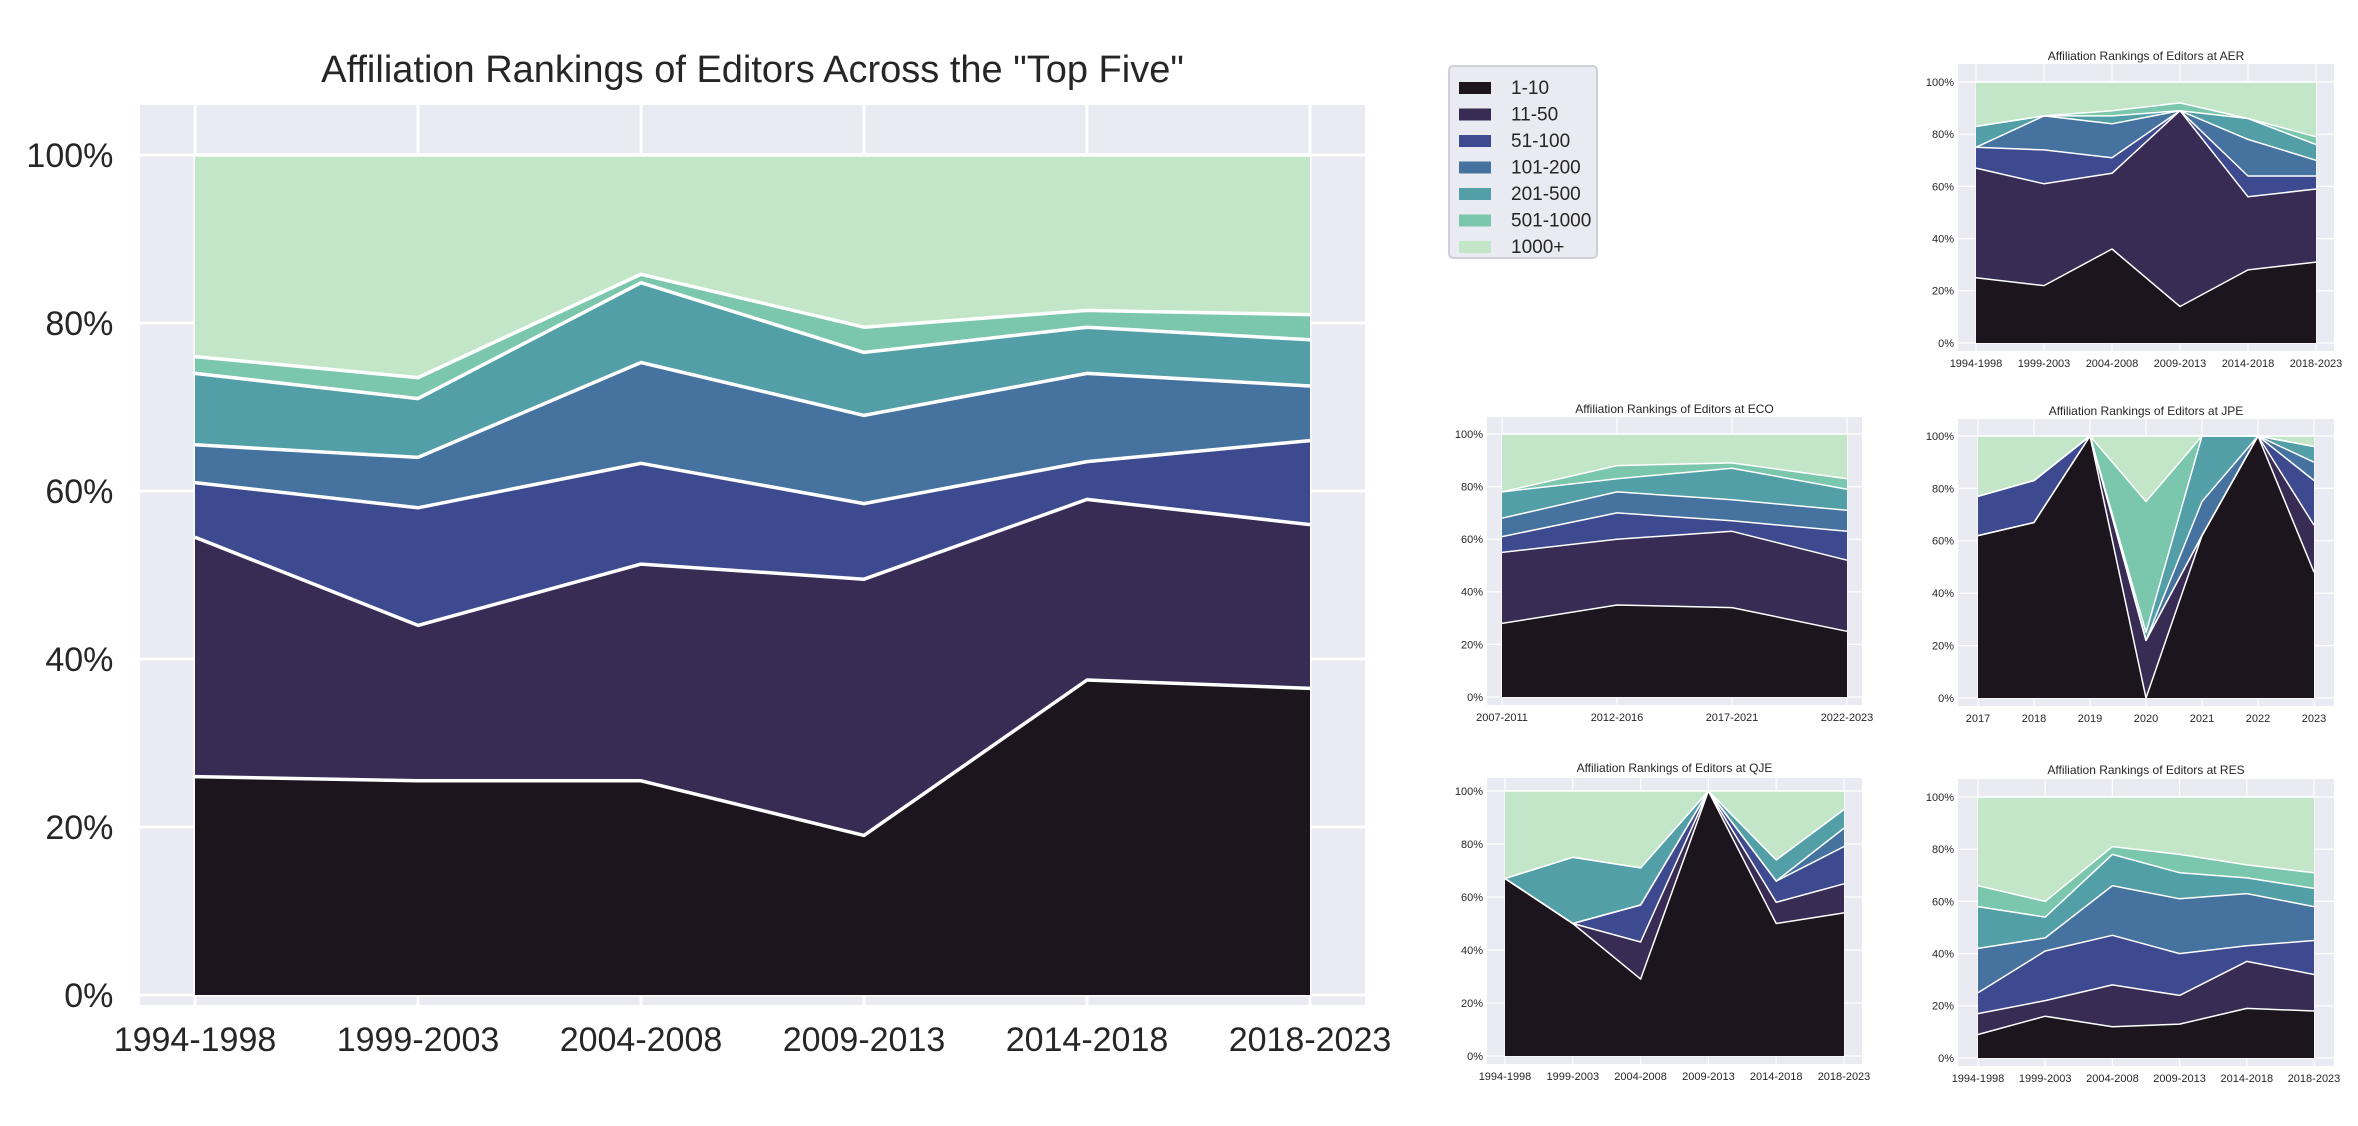  What do you see at coordinates (2146, 56) in the screenshot?
I see `chart-title: Affiliation Rankings of Editors at AER` at bounding box center [2146, 56].